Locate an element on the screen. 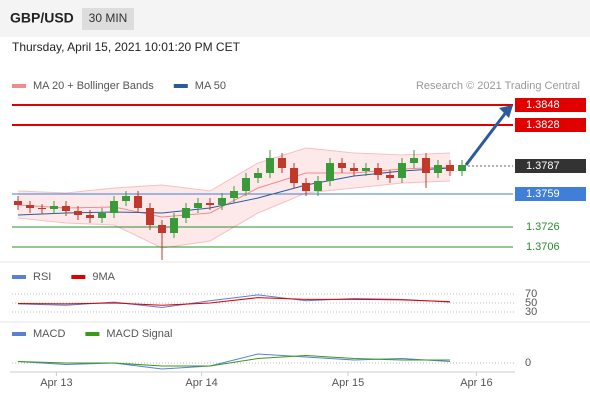 This screenshot has width=590, height=400. interval-box is located at coordinates (108, 19).